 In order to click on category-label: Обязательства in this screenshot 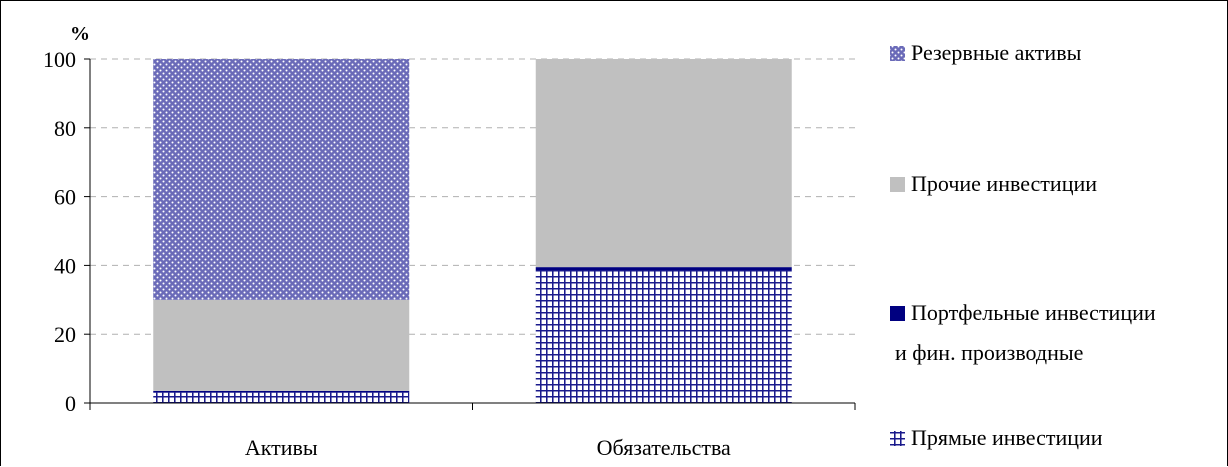, I will do `click(664, 447)`.